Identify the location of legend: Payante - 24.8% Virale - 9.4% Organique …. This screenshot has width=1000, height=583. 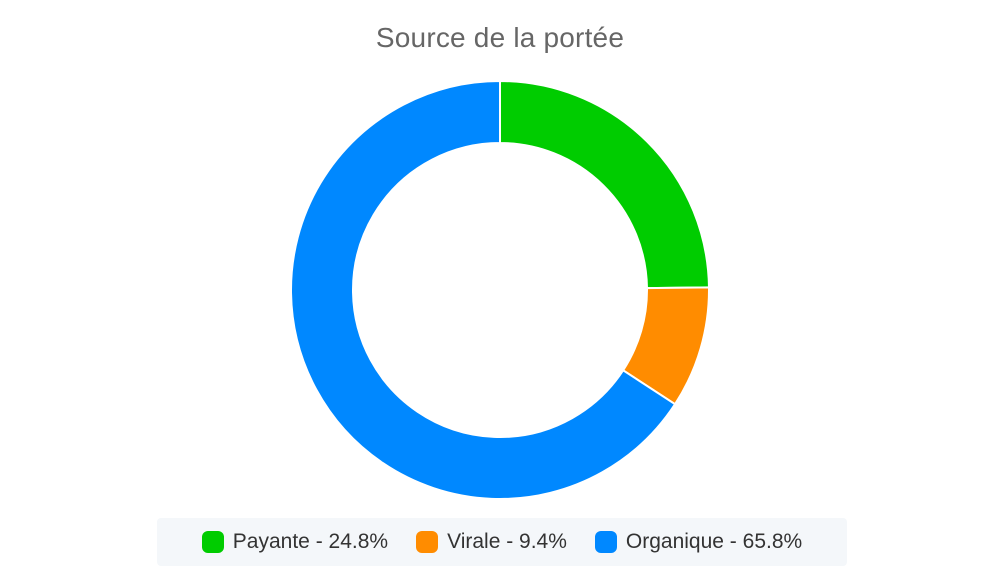
(502, 542).